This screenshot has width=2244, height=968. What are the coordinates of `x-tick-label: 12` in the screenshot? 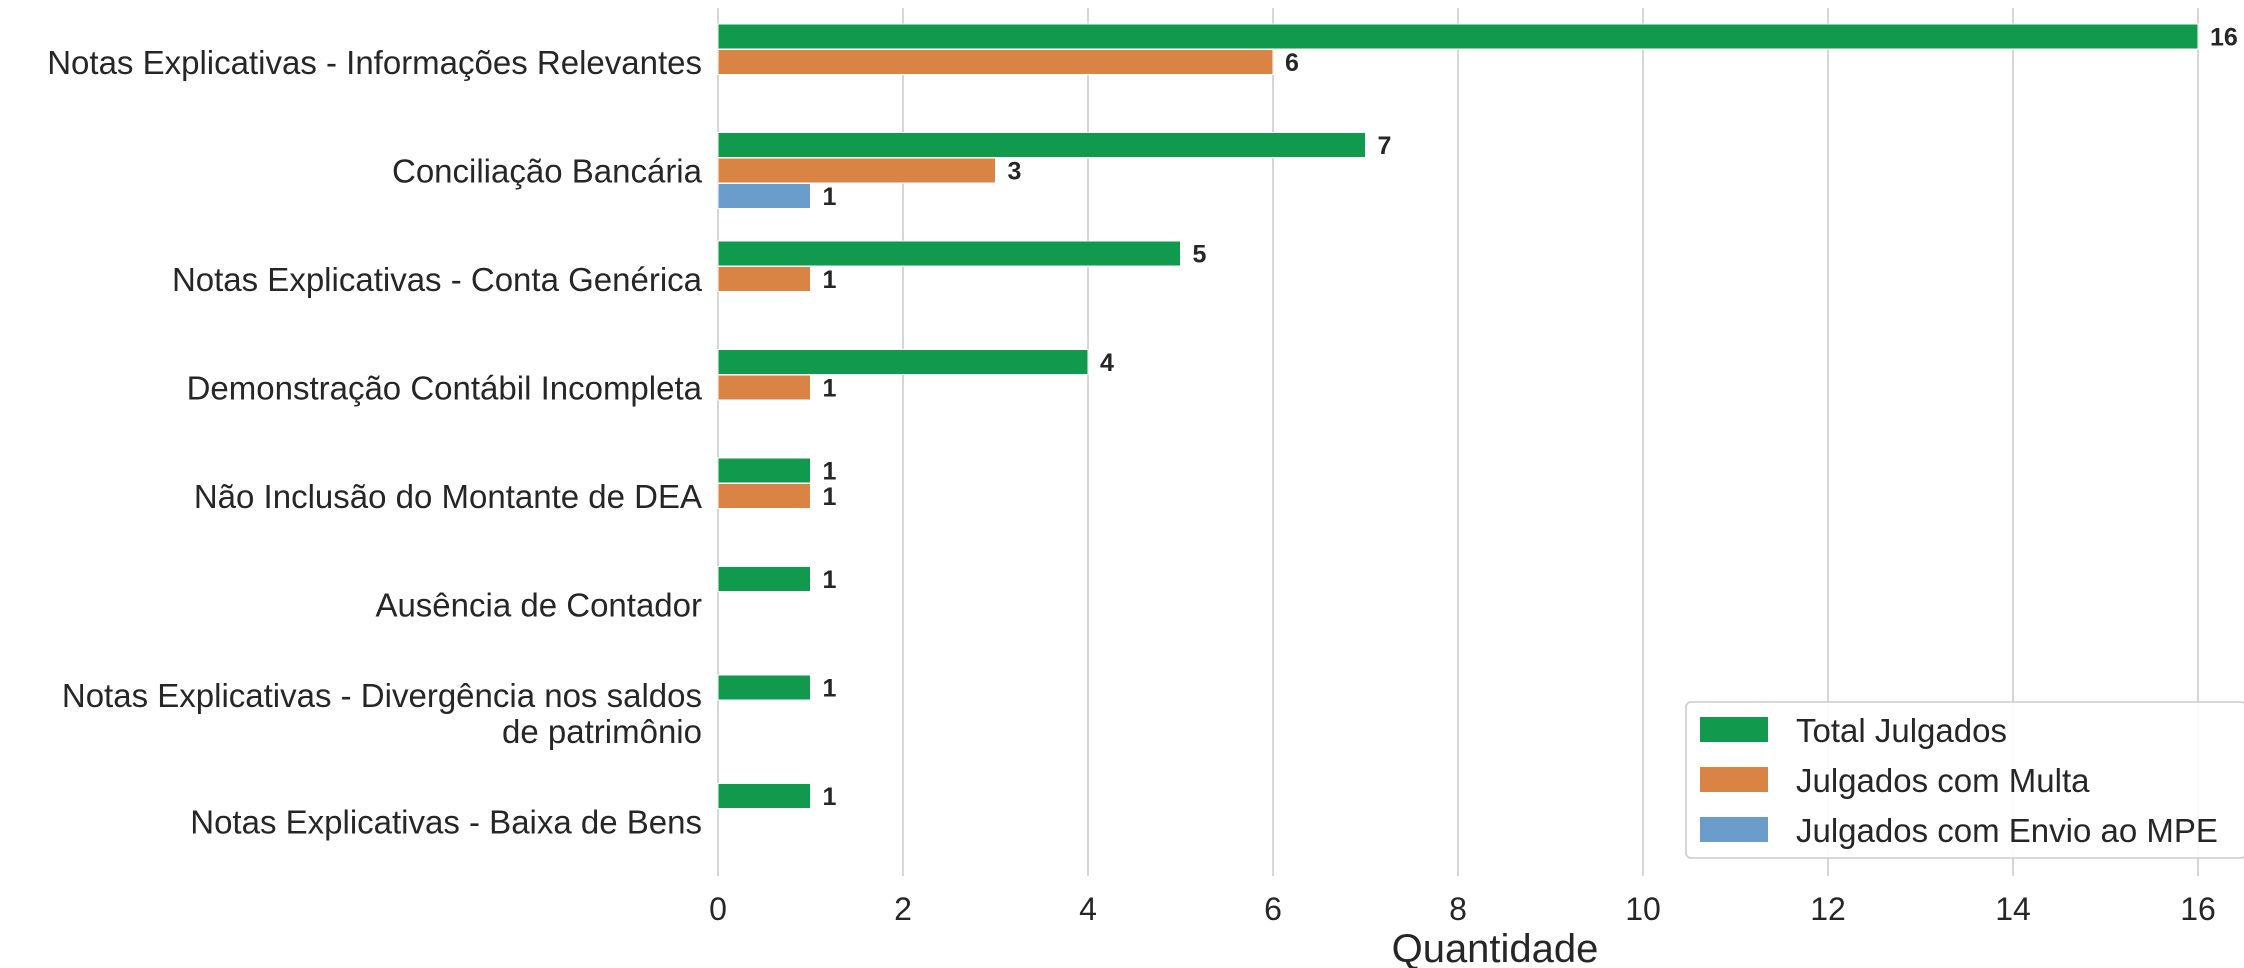 It's located at (1828, 909).